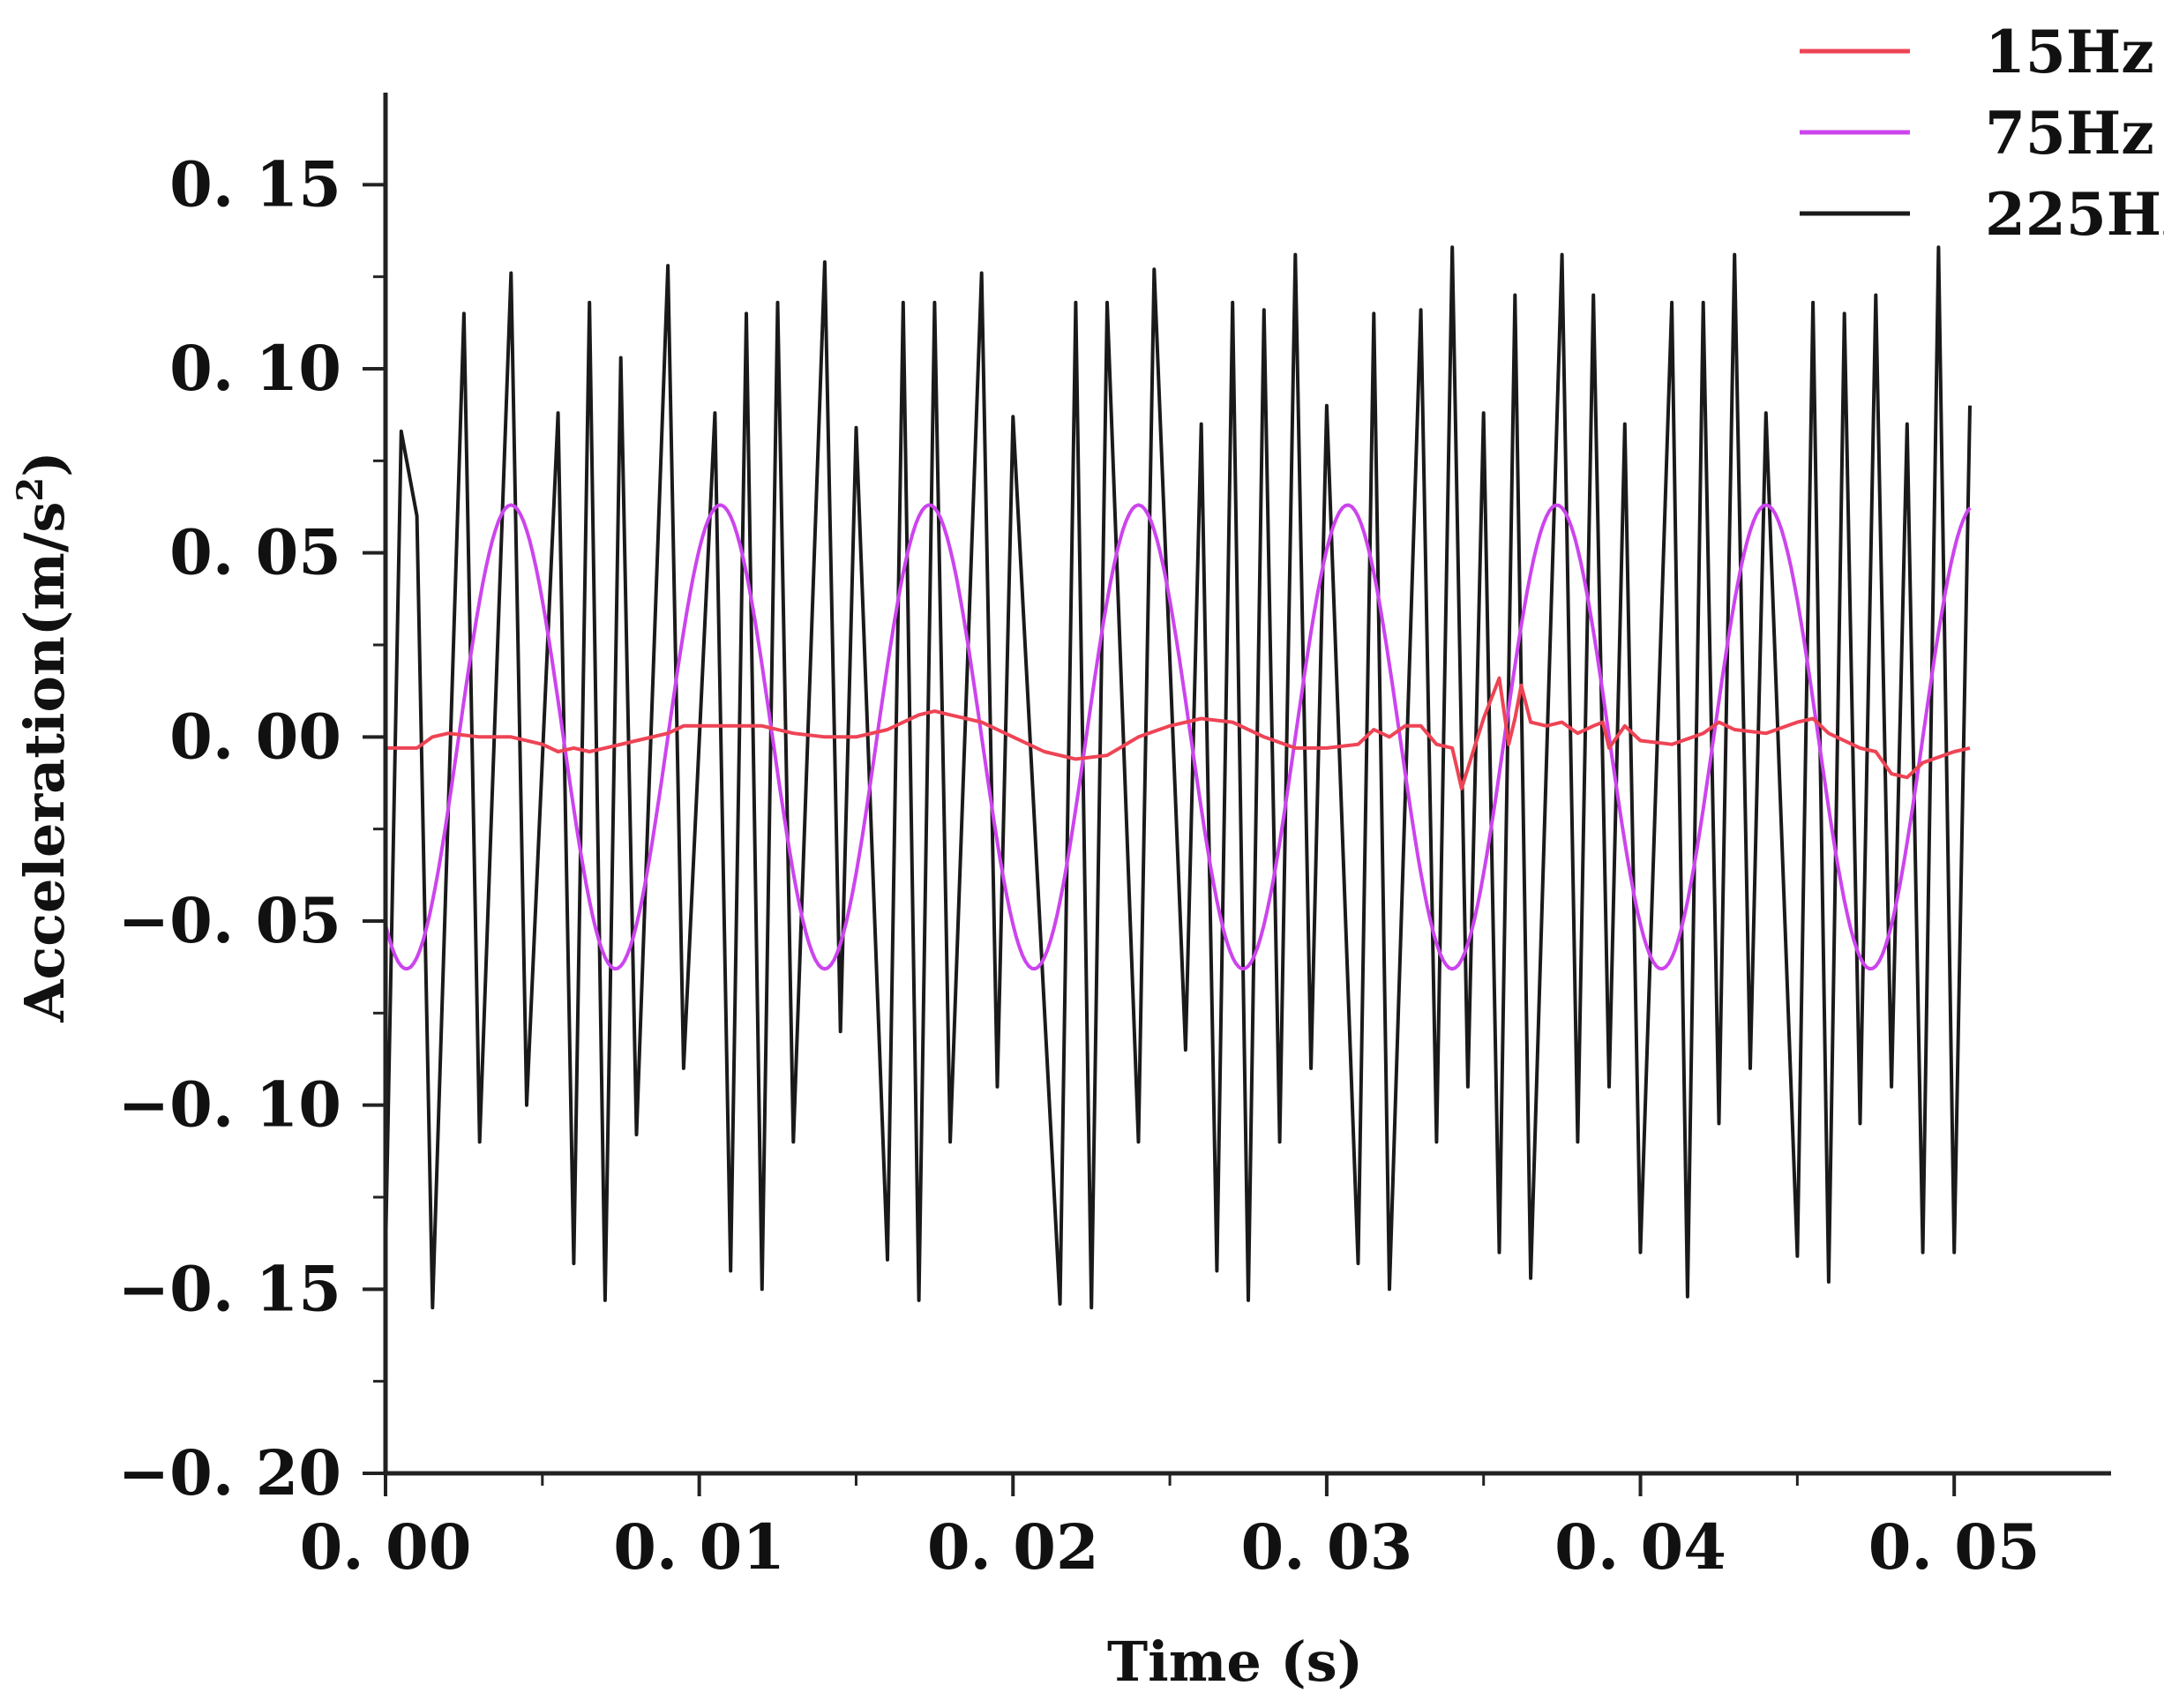 Image resolution: width=2164 pixels, height=1708 pixels. I want to click on y-axis-title-close: ), so click(45, 463).